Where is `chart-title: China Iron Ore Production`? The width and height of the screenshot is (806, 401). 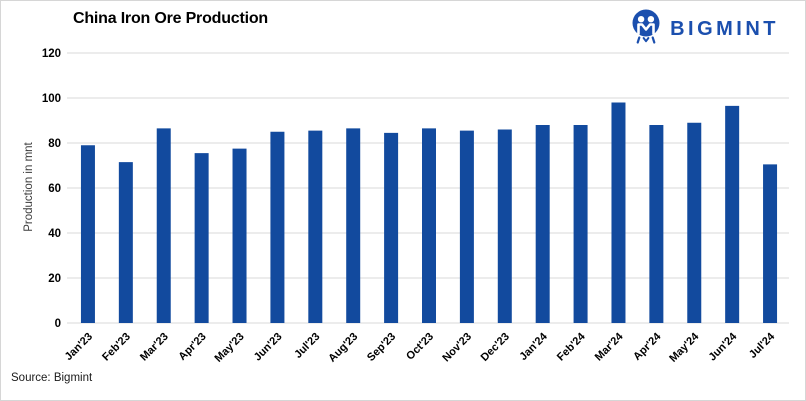
chart-title: China Iron Ore Production is located at coordinates (171, 18).